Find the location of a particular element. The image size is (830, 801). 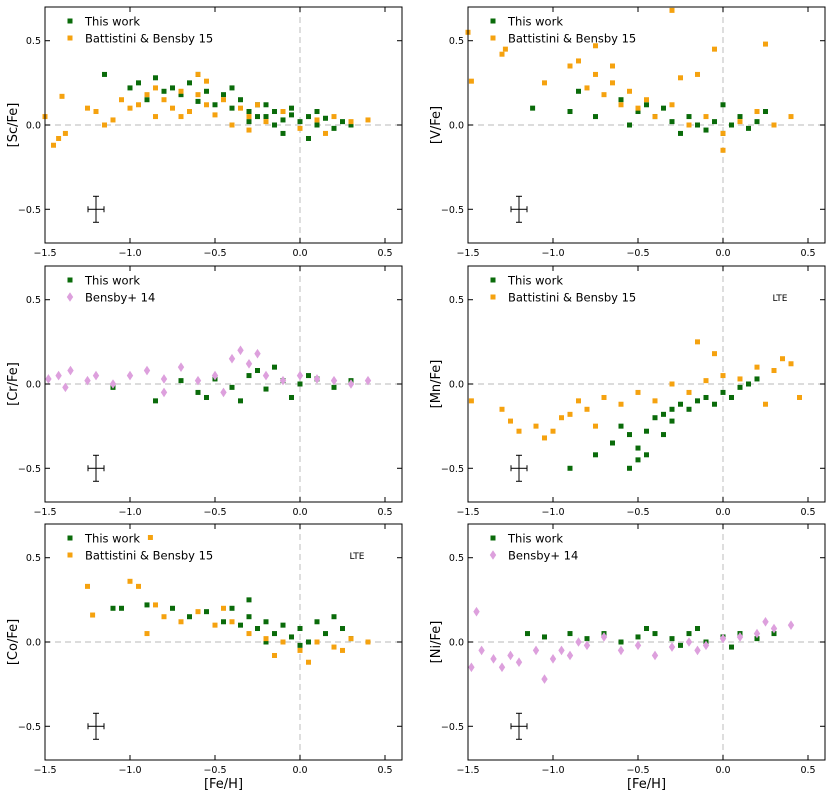

legend-label: This work is located at coordinates (535, 281).